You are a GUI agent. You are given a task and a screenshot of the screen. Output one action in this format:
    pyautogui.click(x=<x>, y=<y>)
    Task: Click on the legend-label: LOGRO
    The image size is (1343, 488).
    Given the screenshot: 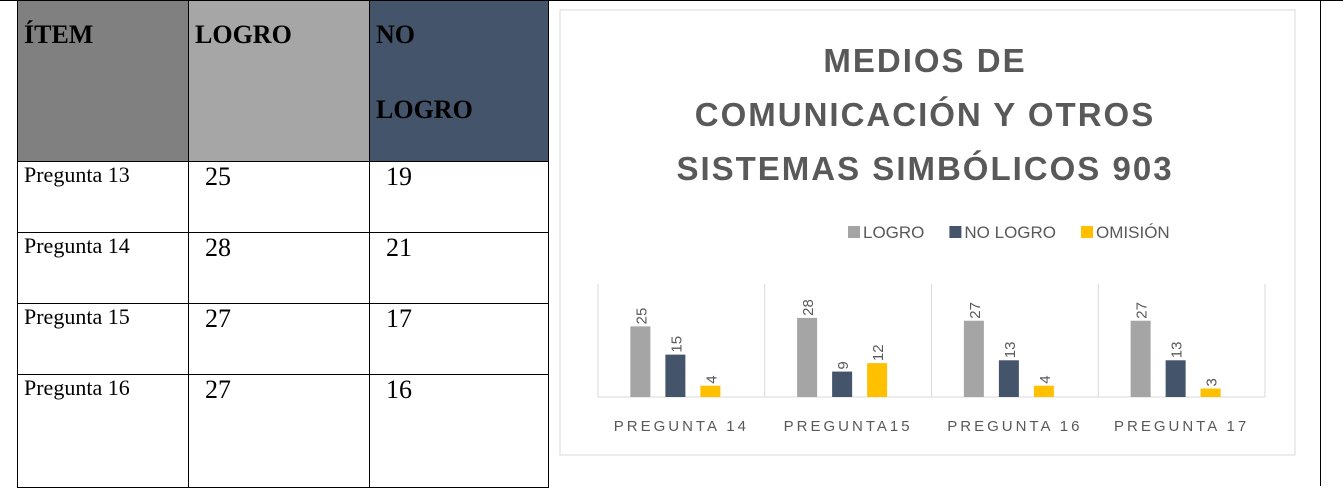 What is the action you would take?
    pyautogui.click(x=893, y=232)
    